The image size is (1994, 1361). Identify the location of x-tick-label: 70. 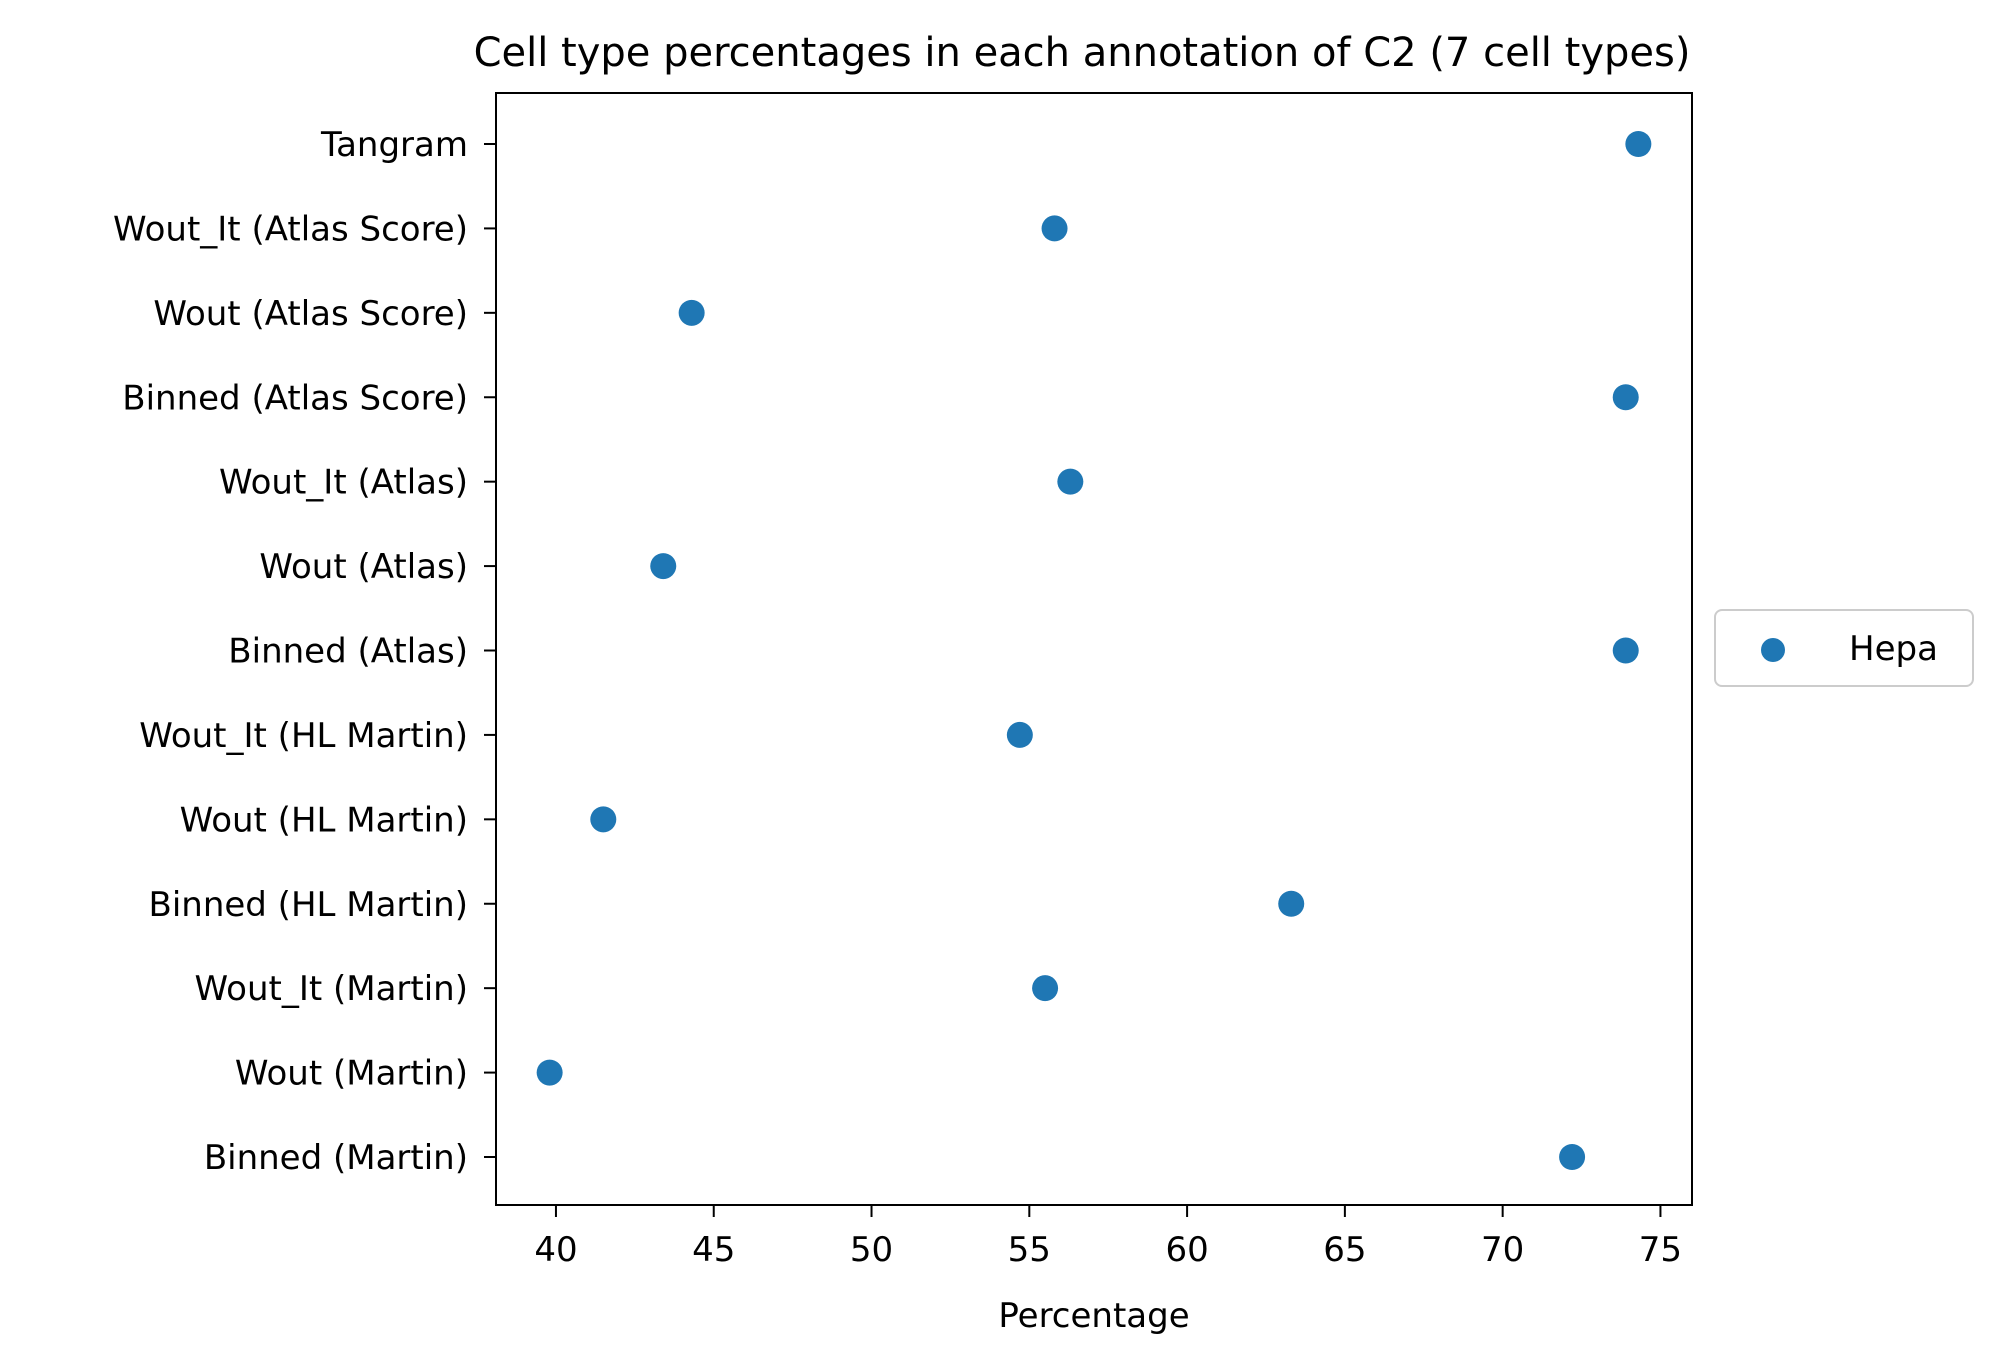
(1502, 1250).